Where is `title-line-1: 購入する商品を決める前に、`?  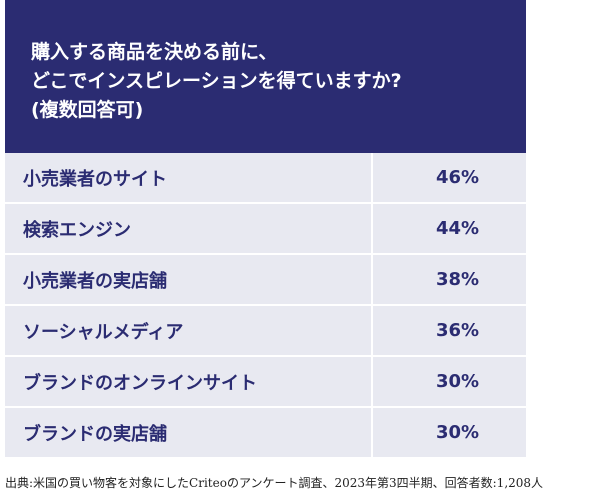 title-line-1: 購入する商品を決める前に、 is located at coordinates (154, 52).